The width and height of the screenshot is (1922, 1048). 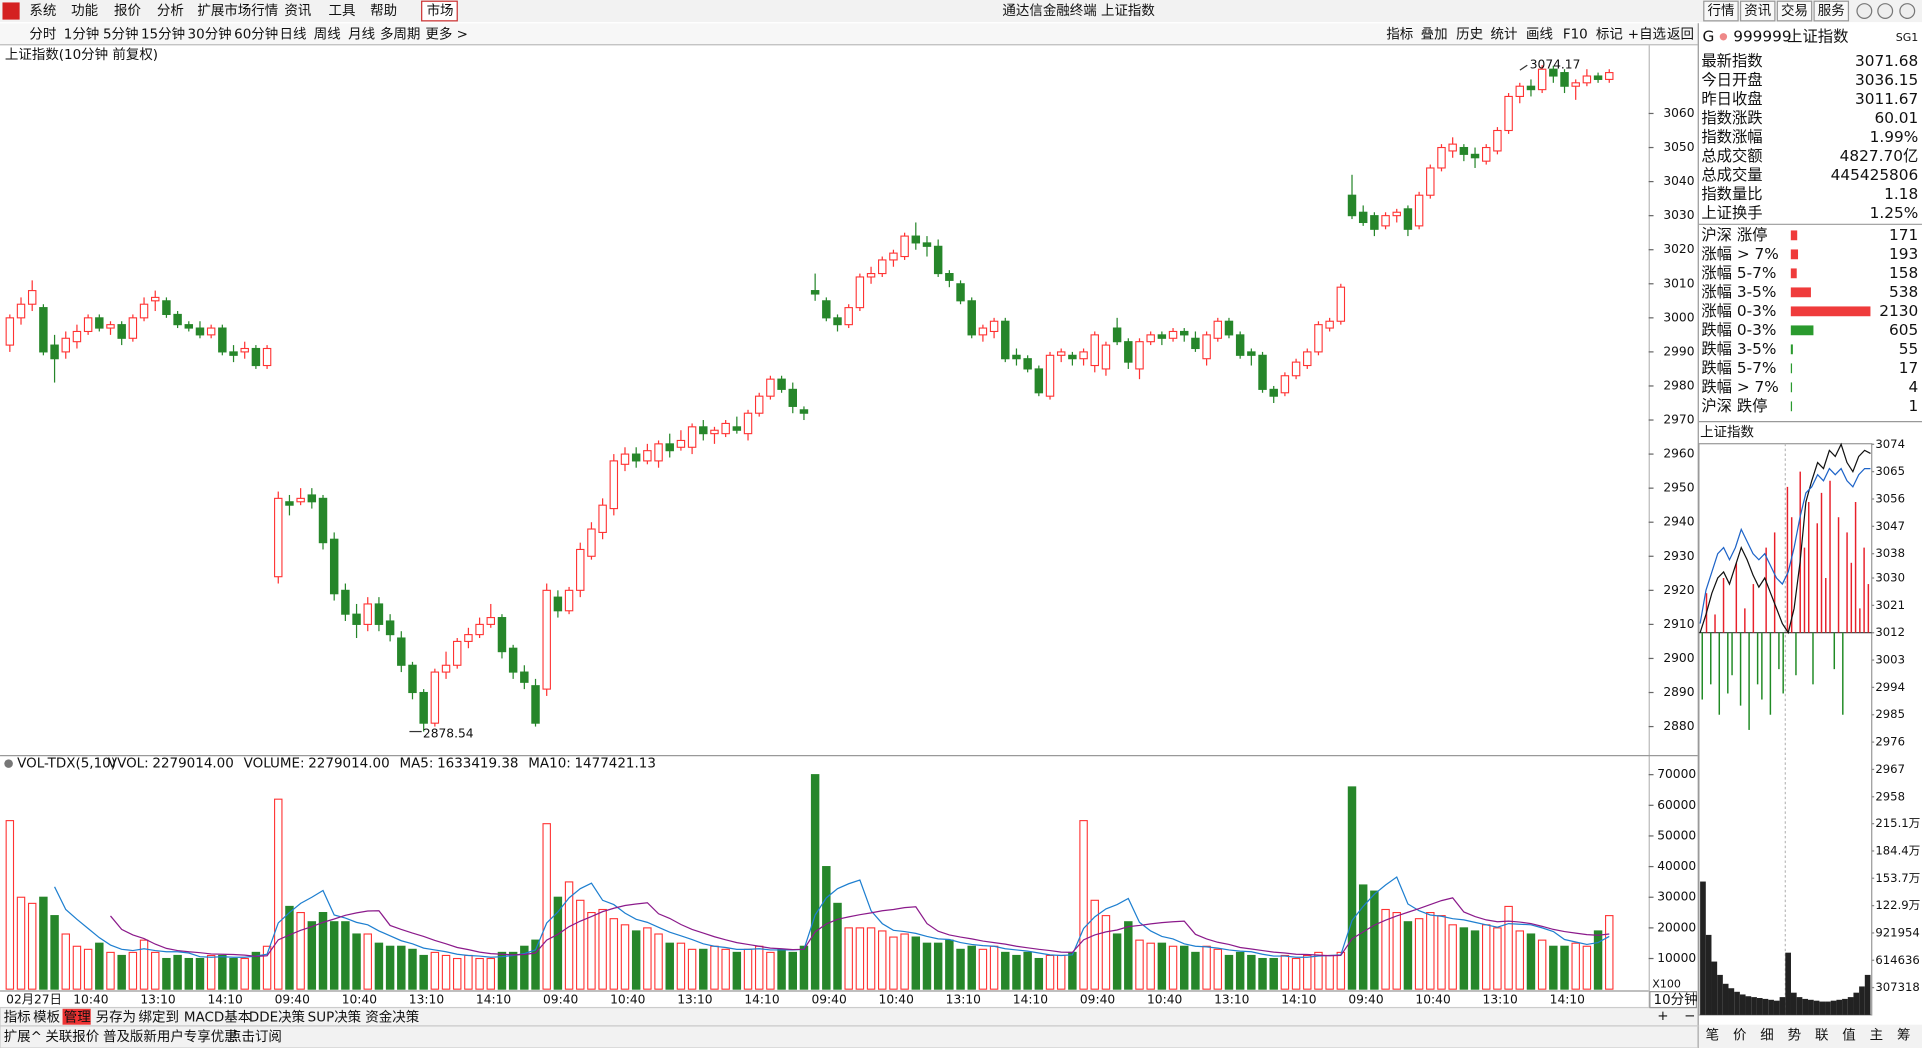 What do you see at coordinates (1864, 11) in the screenshot?
I see `minimize` at bounding box center [1864, 11].